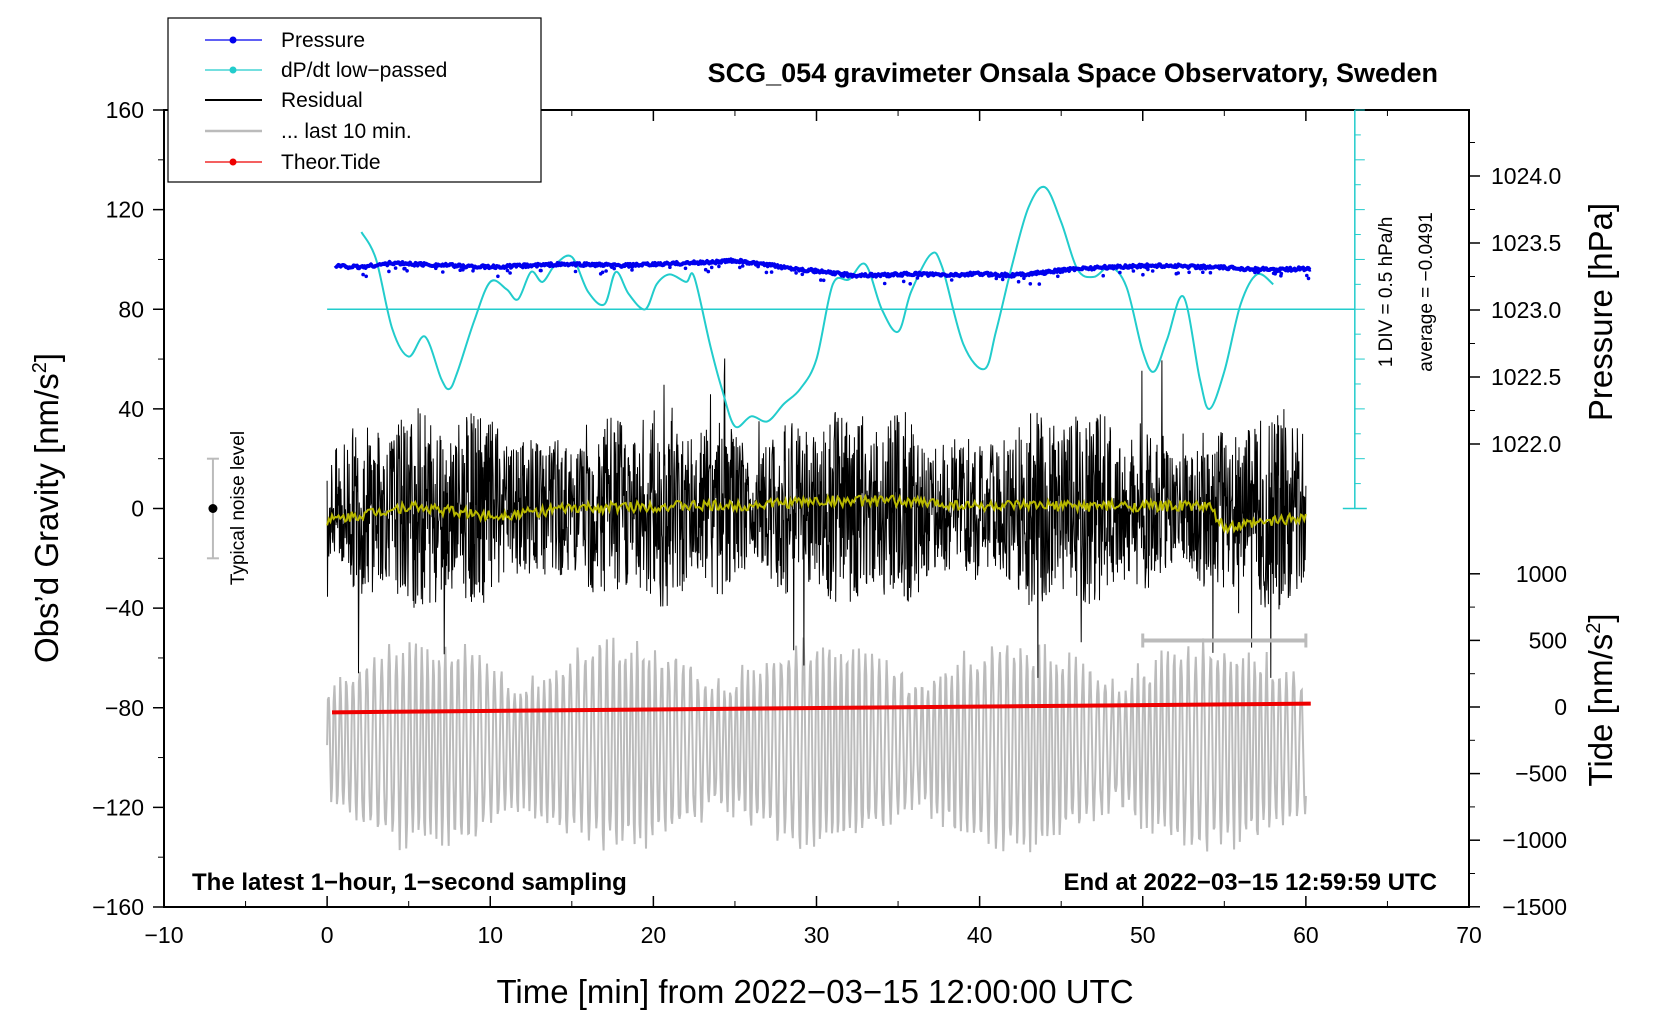  What do you see at coordinates (1526, 444) in the screenshot?
I see `pressure-tick-label: 1022.0` at bounding box center [1526, 444].